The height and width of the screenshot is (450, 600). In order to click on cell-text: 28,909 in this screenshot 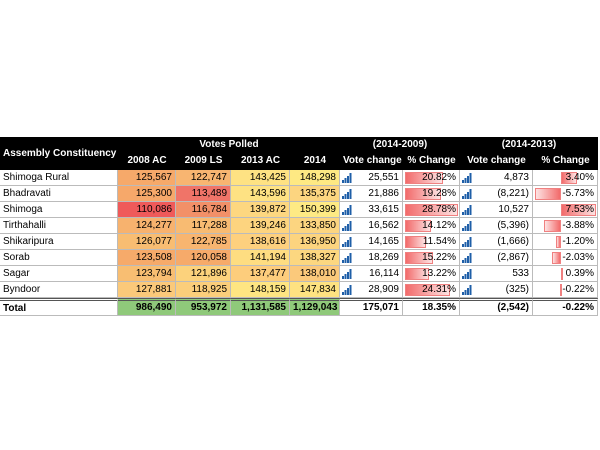, I will do `click(383, 289)`.